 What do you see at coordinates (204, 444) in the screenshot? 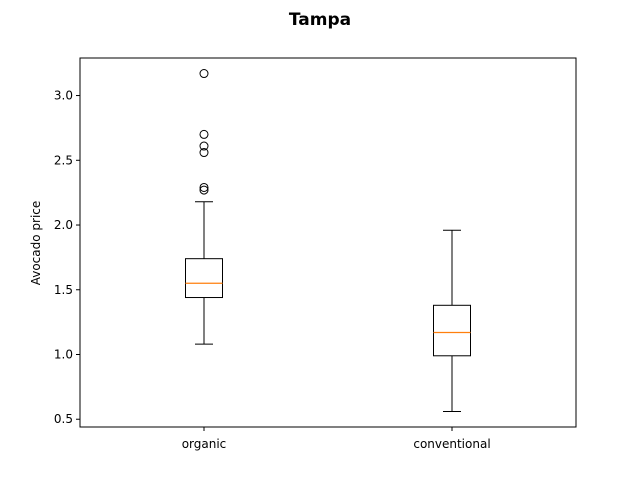
I see `x-tick-label-organic: organic` at bounding box center [204, 444].